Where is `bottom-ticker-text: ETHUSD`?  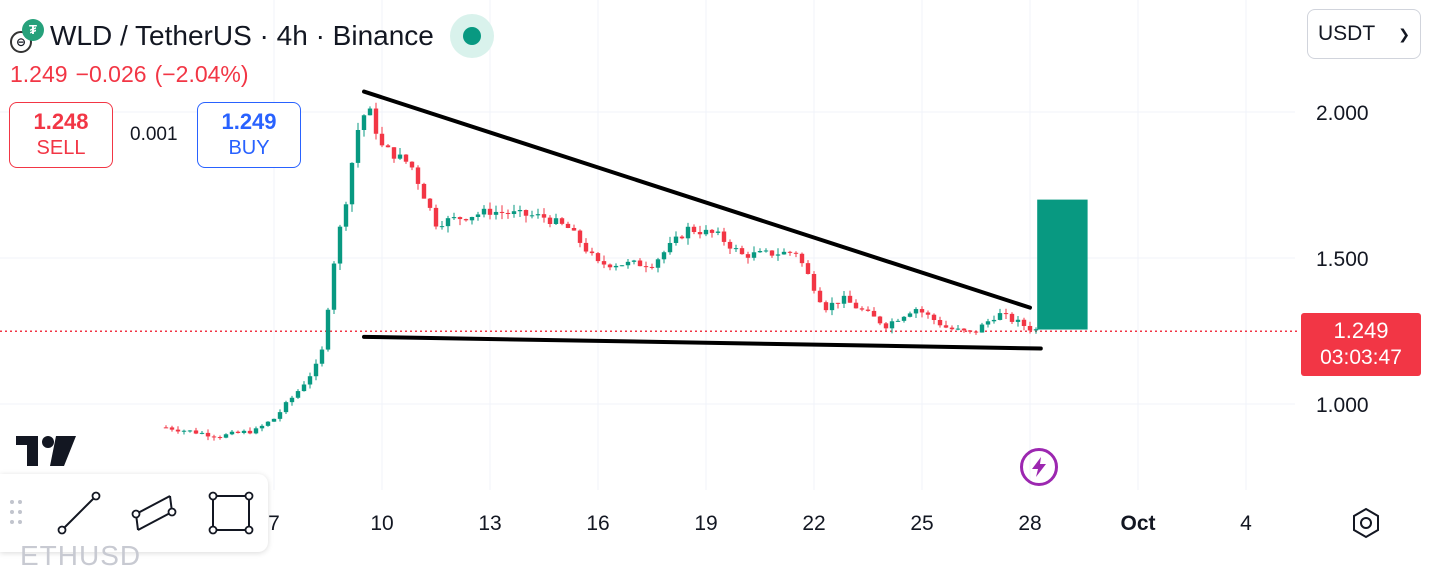 bottom-ticker-text: ETHUSD is located at coordinates (81, 555).